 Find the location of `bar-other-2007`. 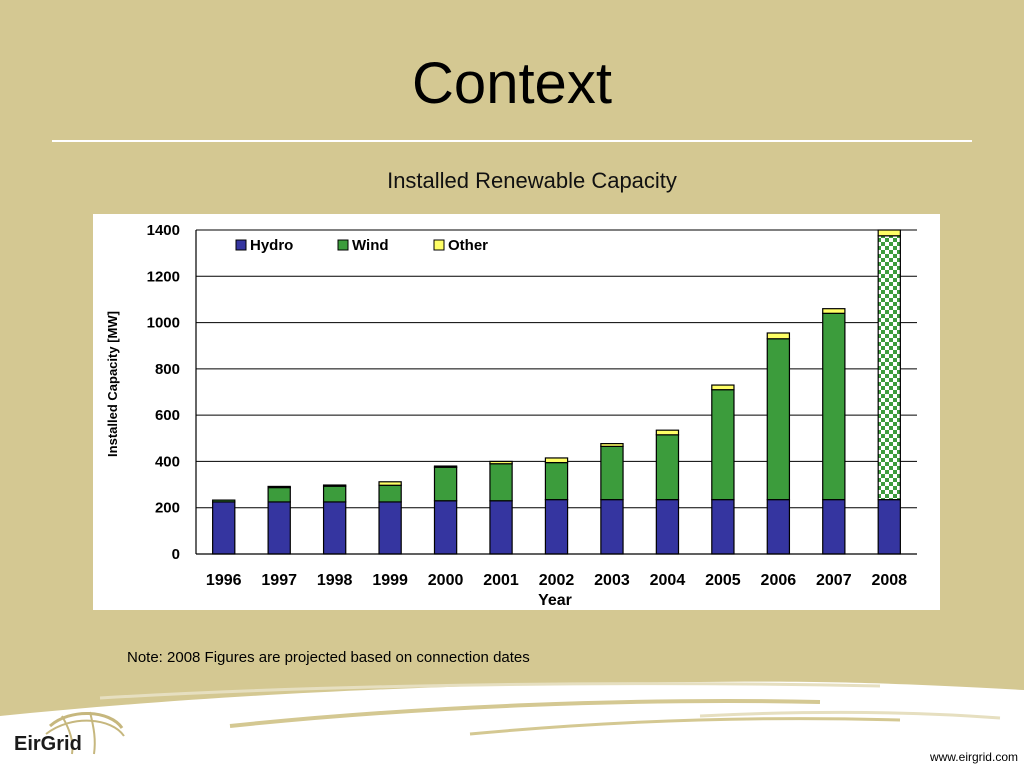

bar-other-2007 is located at coordinates (834, 311).